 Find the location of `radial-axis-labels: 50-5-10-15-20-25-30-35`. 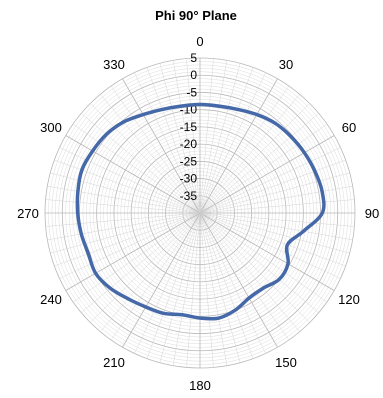

radial-axis-labels: 50-5-10-15-20-25-30-35 is located at coordinates (189, 127).